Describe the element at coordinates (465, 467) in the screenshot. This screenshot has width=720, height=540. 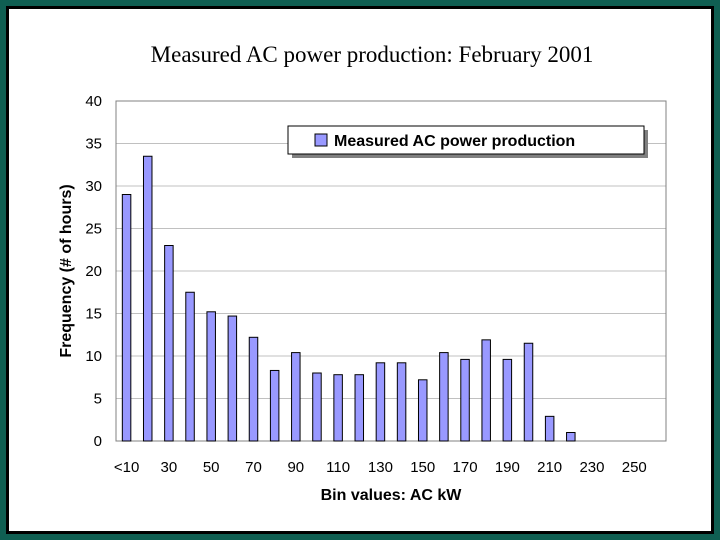
I see `x-tick-label: 170` at that location.